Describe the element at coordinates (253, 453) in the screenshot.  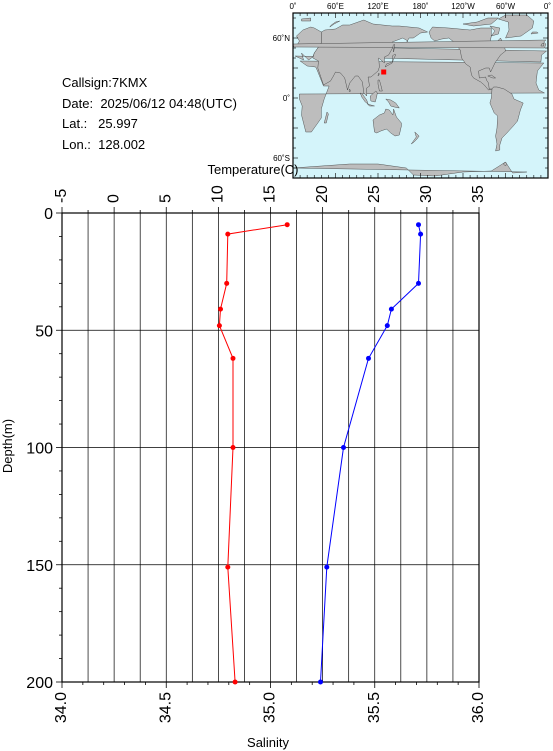
I see `temperature-profile-line` at that location.